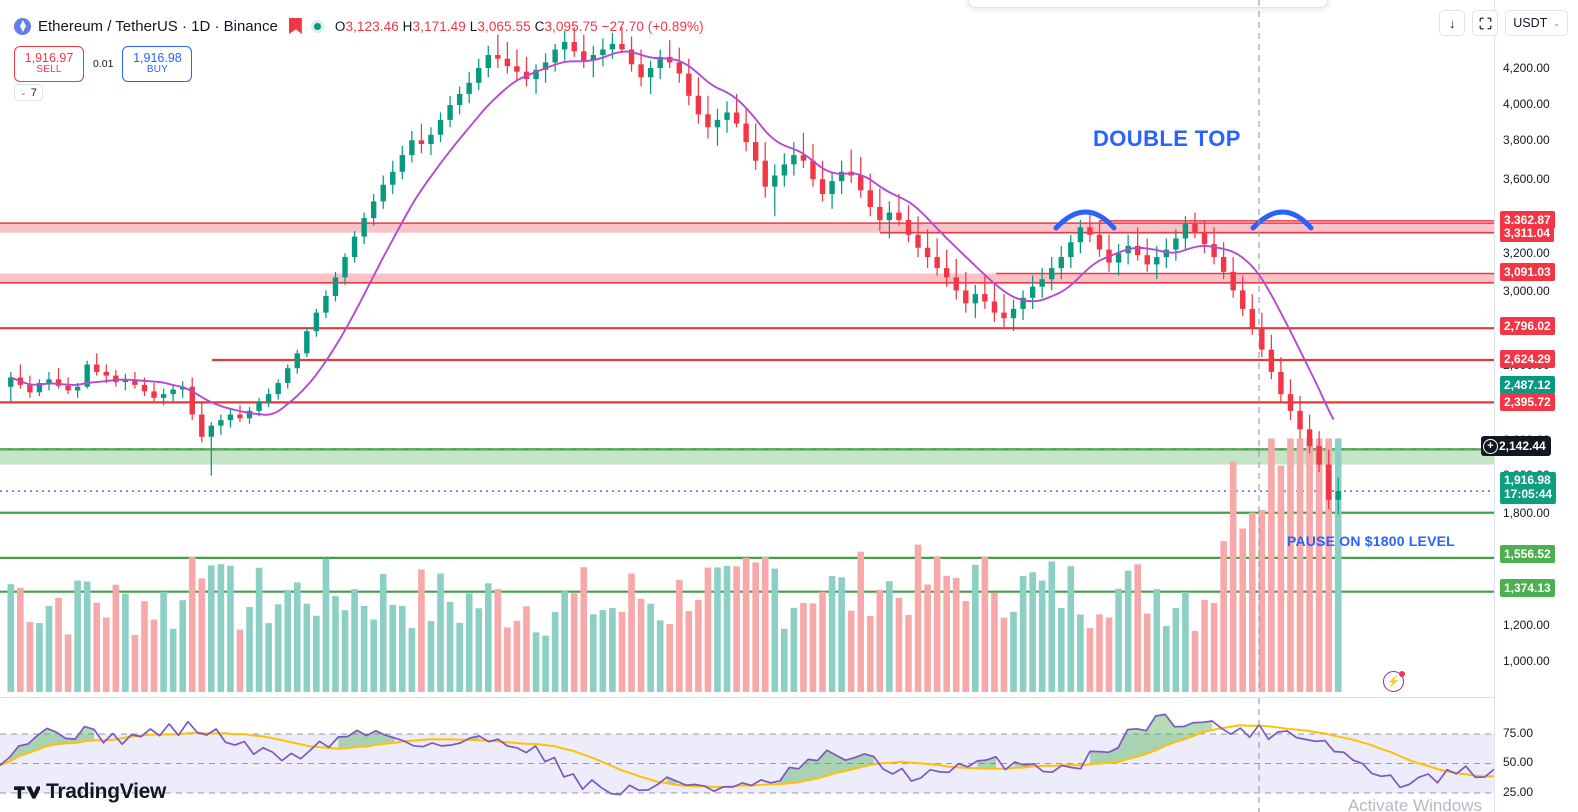 The height and width of the screenshot is (812, 1578). I want to click on market-status-dot-icon, so click(317, 26).